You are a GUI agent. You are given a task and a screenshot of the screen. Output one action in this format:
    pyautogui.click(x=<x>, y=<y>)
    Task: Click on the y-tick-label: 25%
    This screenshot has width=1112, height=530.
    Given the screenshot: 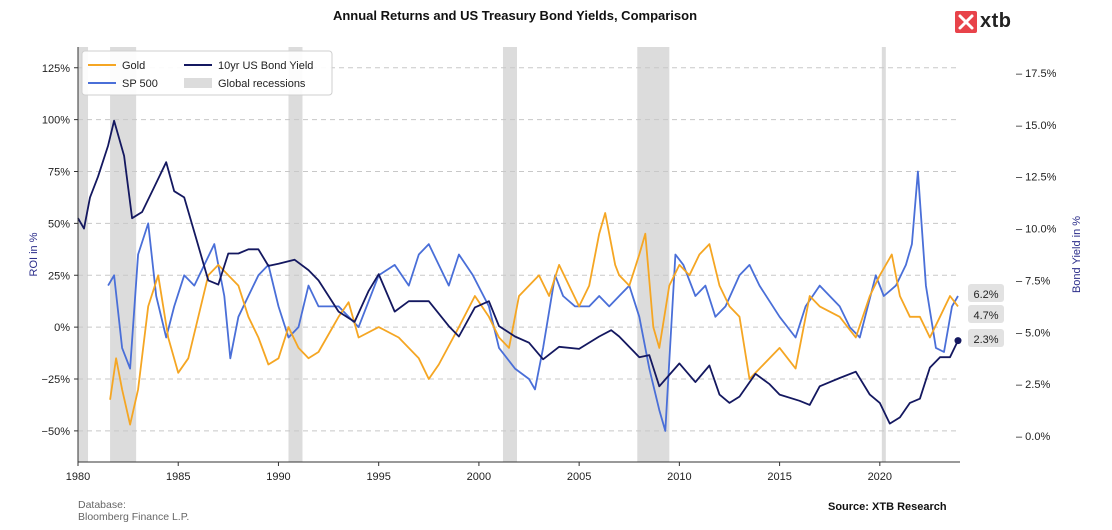 What is the action you would take?
    pyautogui.click(x=59, y=276)
    